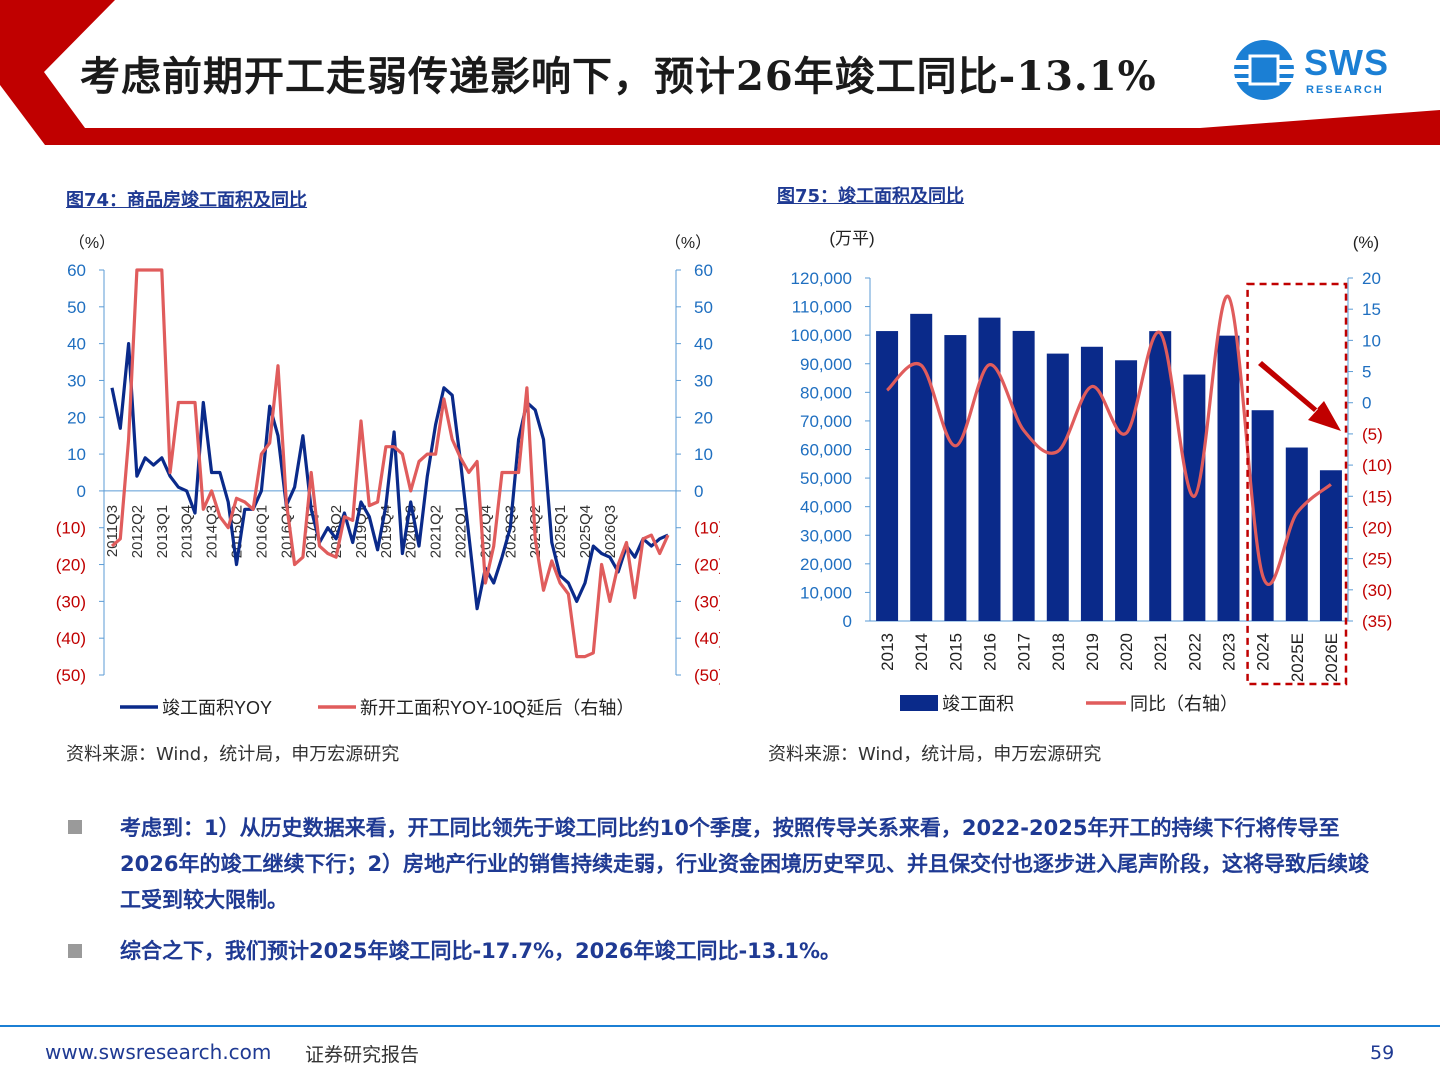  Describe the element at coordinates (826, 592) in the screenshot. I see `left-tick-label: 10,000` at that location.